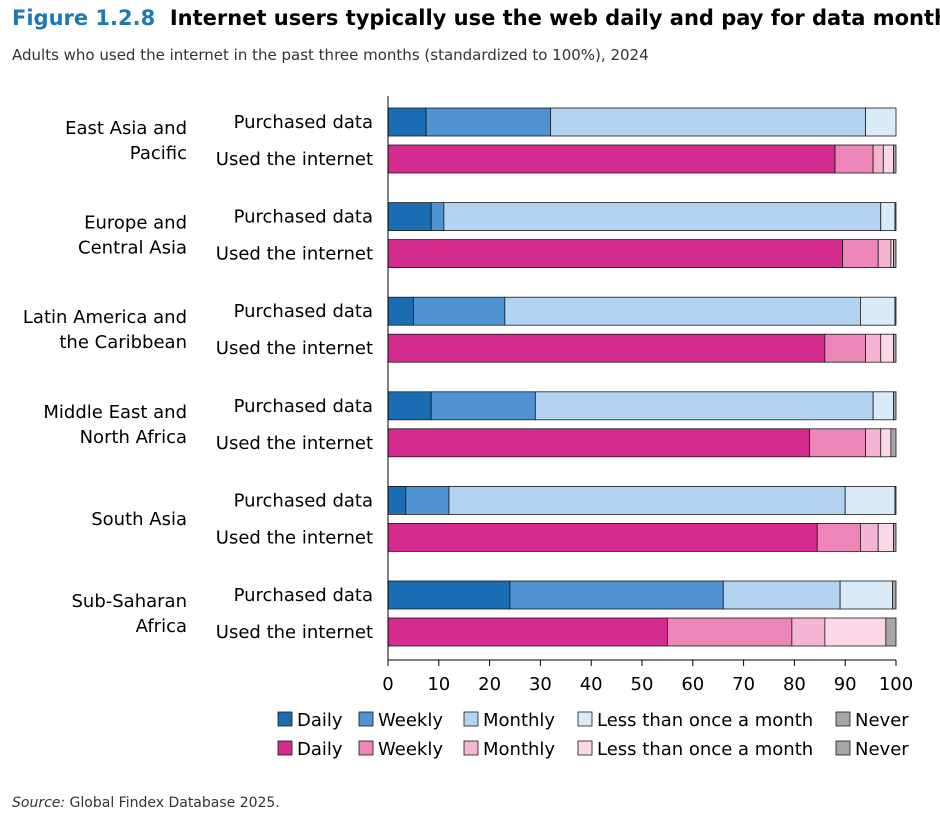 This screenshot has height=828, width=940. Describe the element at coordinates (158, 153) in the screenshot. I see `group-label: Pacific` at that location.